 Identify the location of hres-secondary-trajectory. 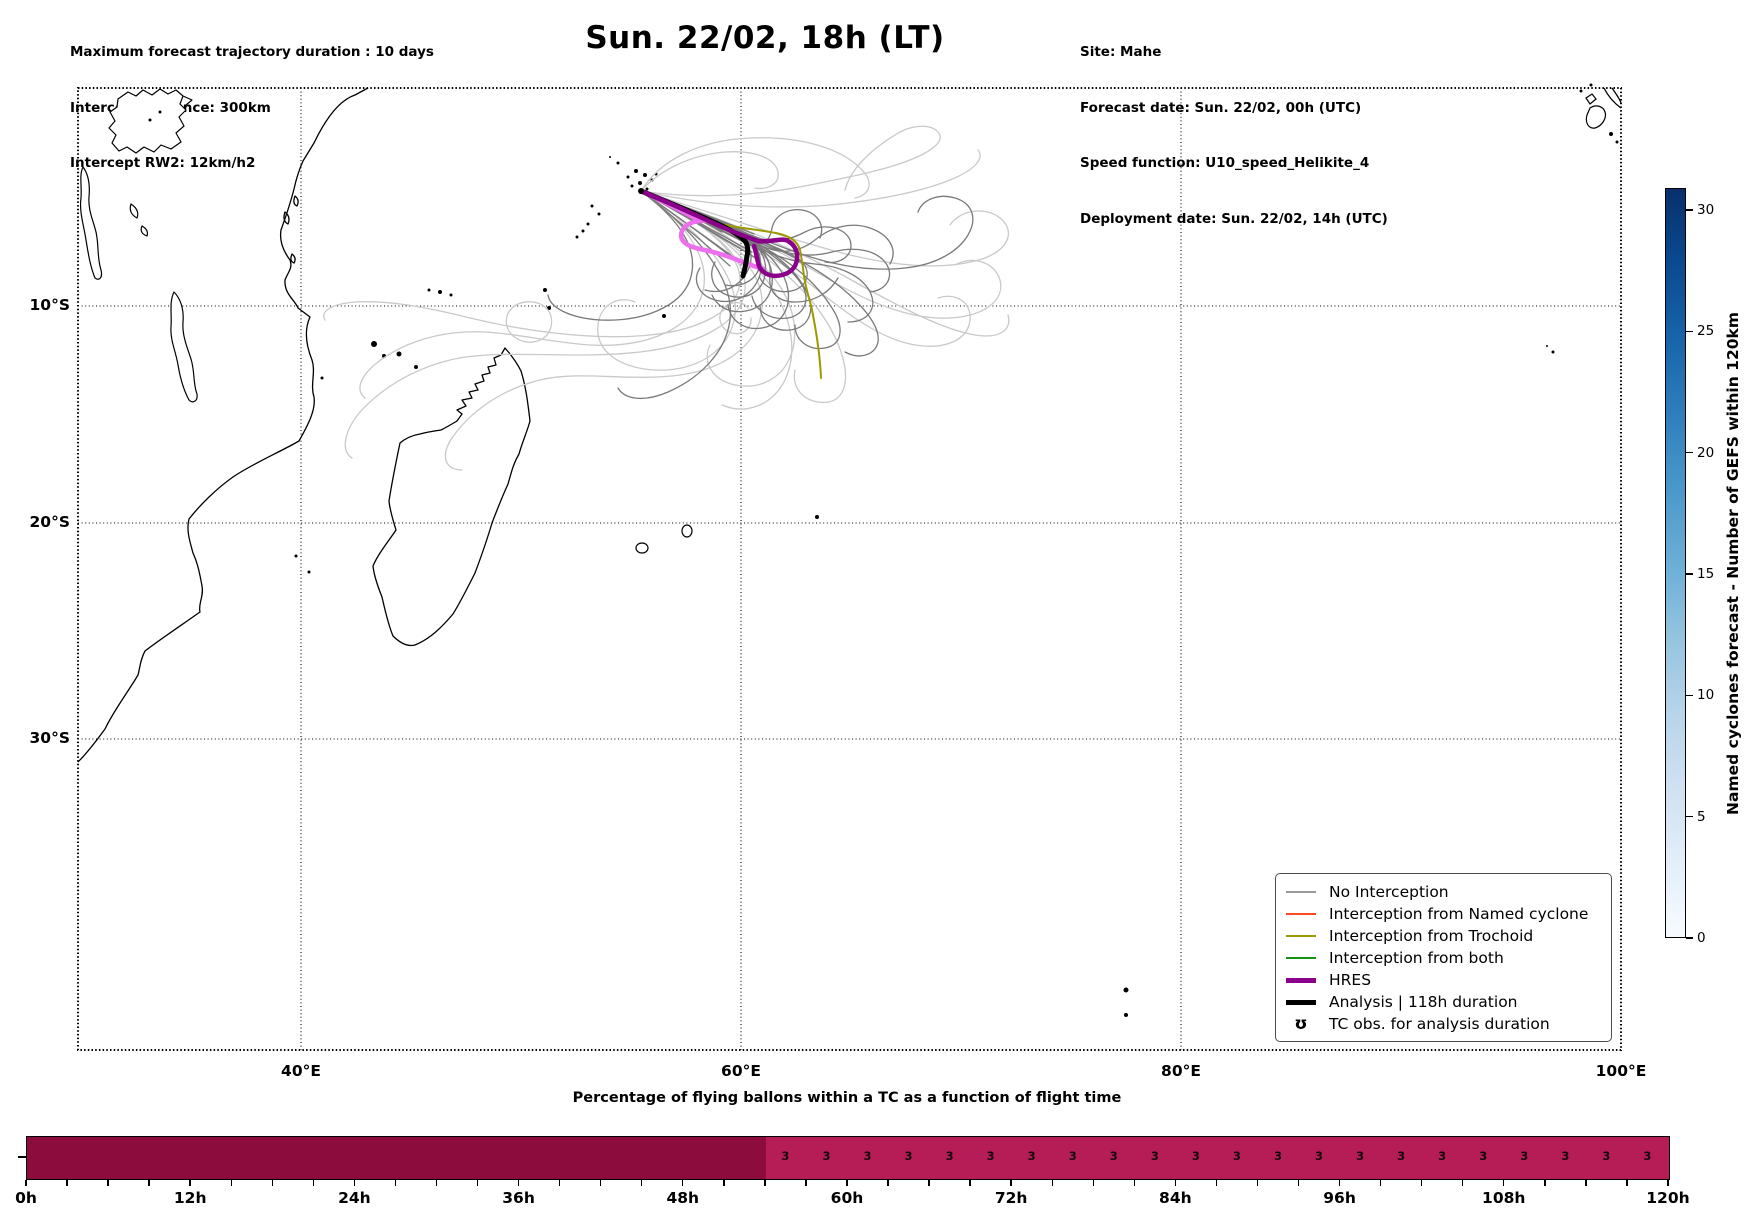
(702, 230).